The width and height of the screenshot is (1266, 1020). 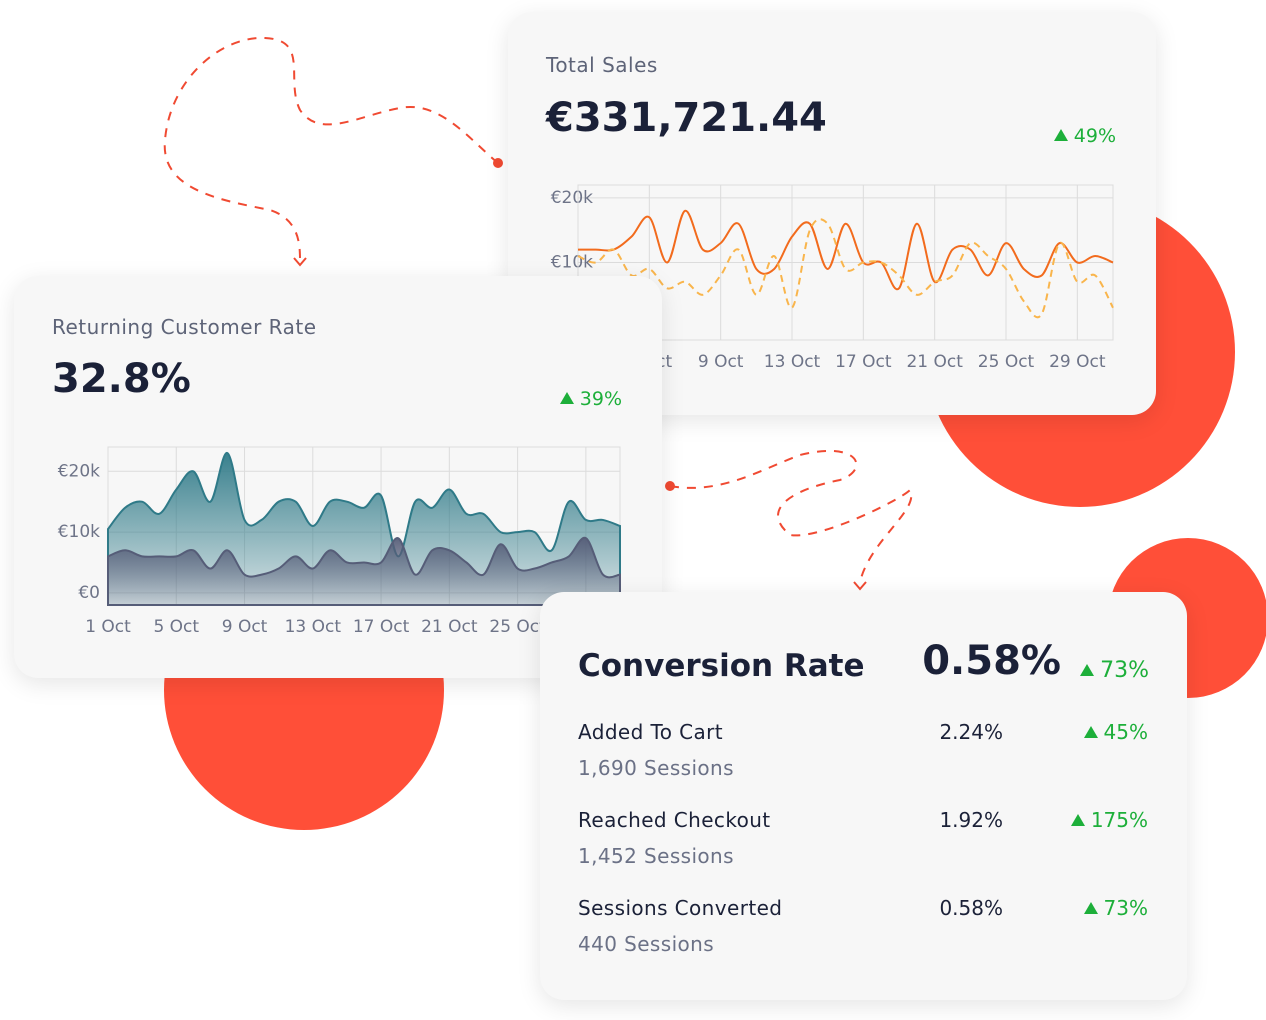 What do you see at coordinates (89, 593) in the screenshot?
I see `y-tick-label: €0` at bounding box center [89, 593].